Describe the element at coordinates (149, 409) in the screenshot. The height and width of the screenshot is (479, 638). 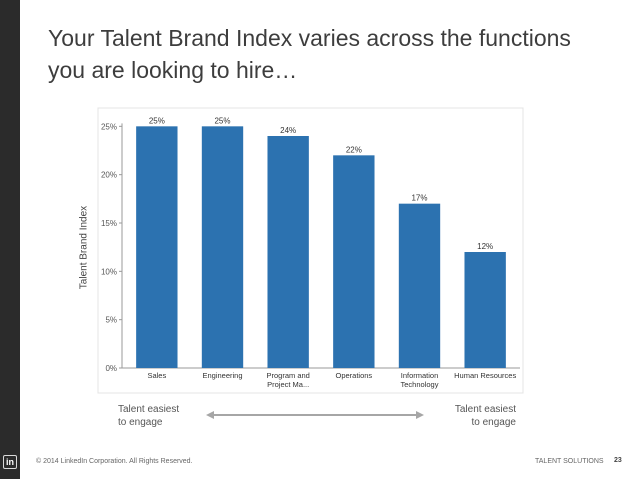
I see `engage-left-line-1: Talent easiest` at that location.